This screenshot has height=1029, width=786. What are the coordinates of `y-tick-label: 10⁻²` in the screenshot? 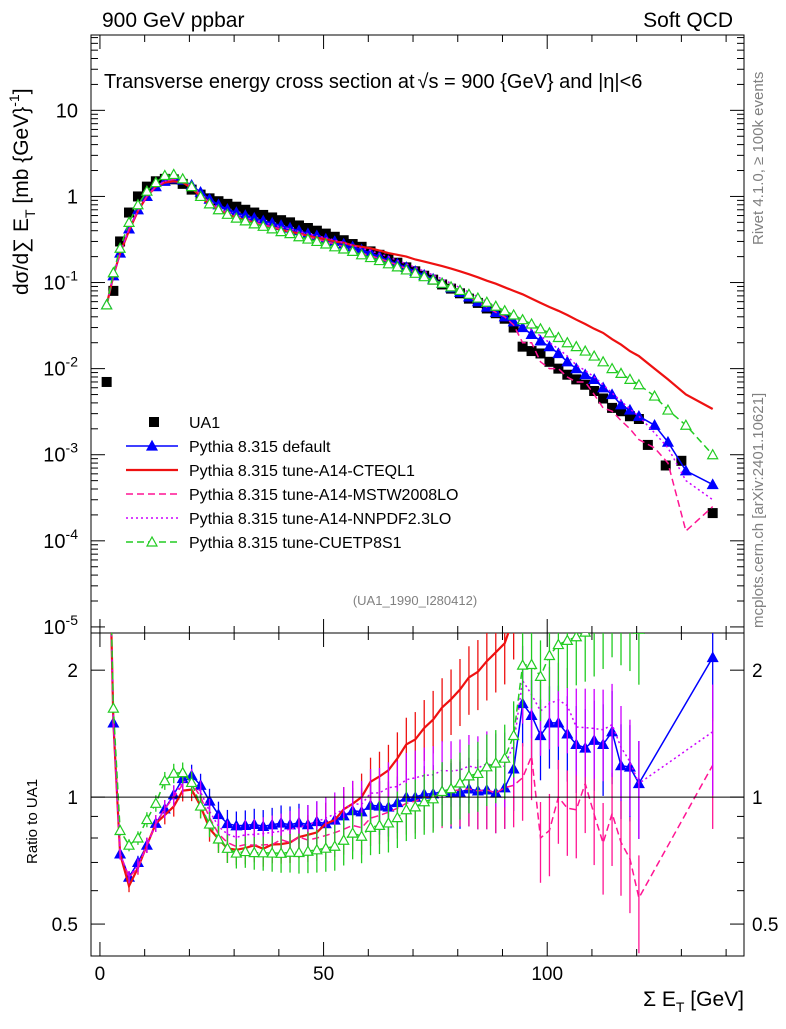 It's located at (60, 367).